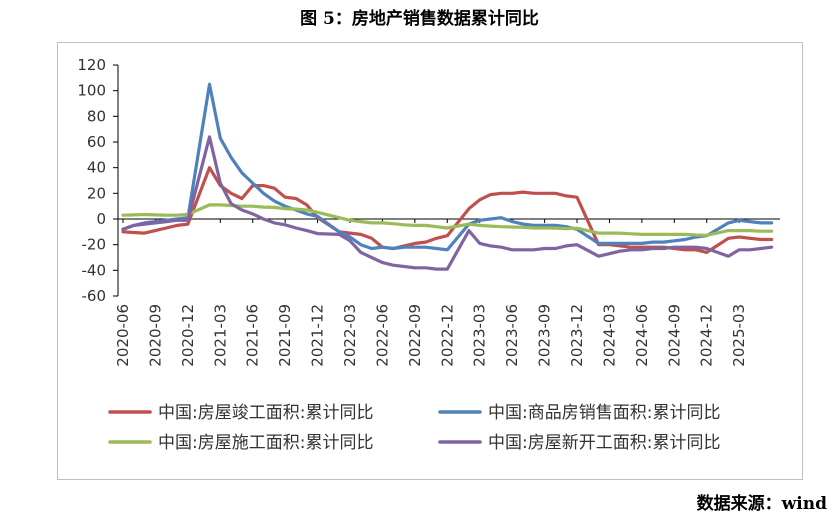 Image resolution: width=839 pixels, height=523 pixels. Describe the element at coordinates (96, 116) in the screenshot. I see `y-tick-label: 80` at that location.